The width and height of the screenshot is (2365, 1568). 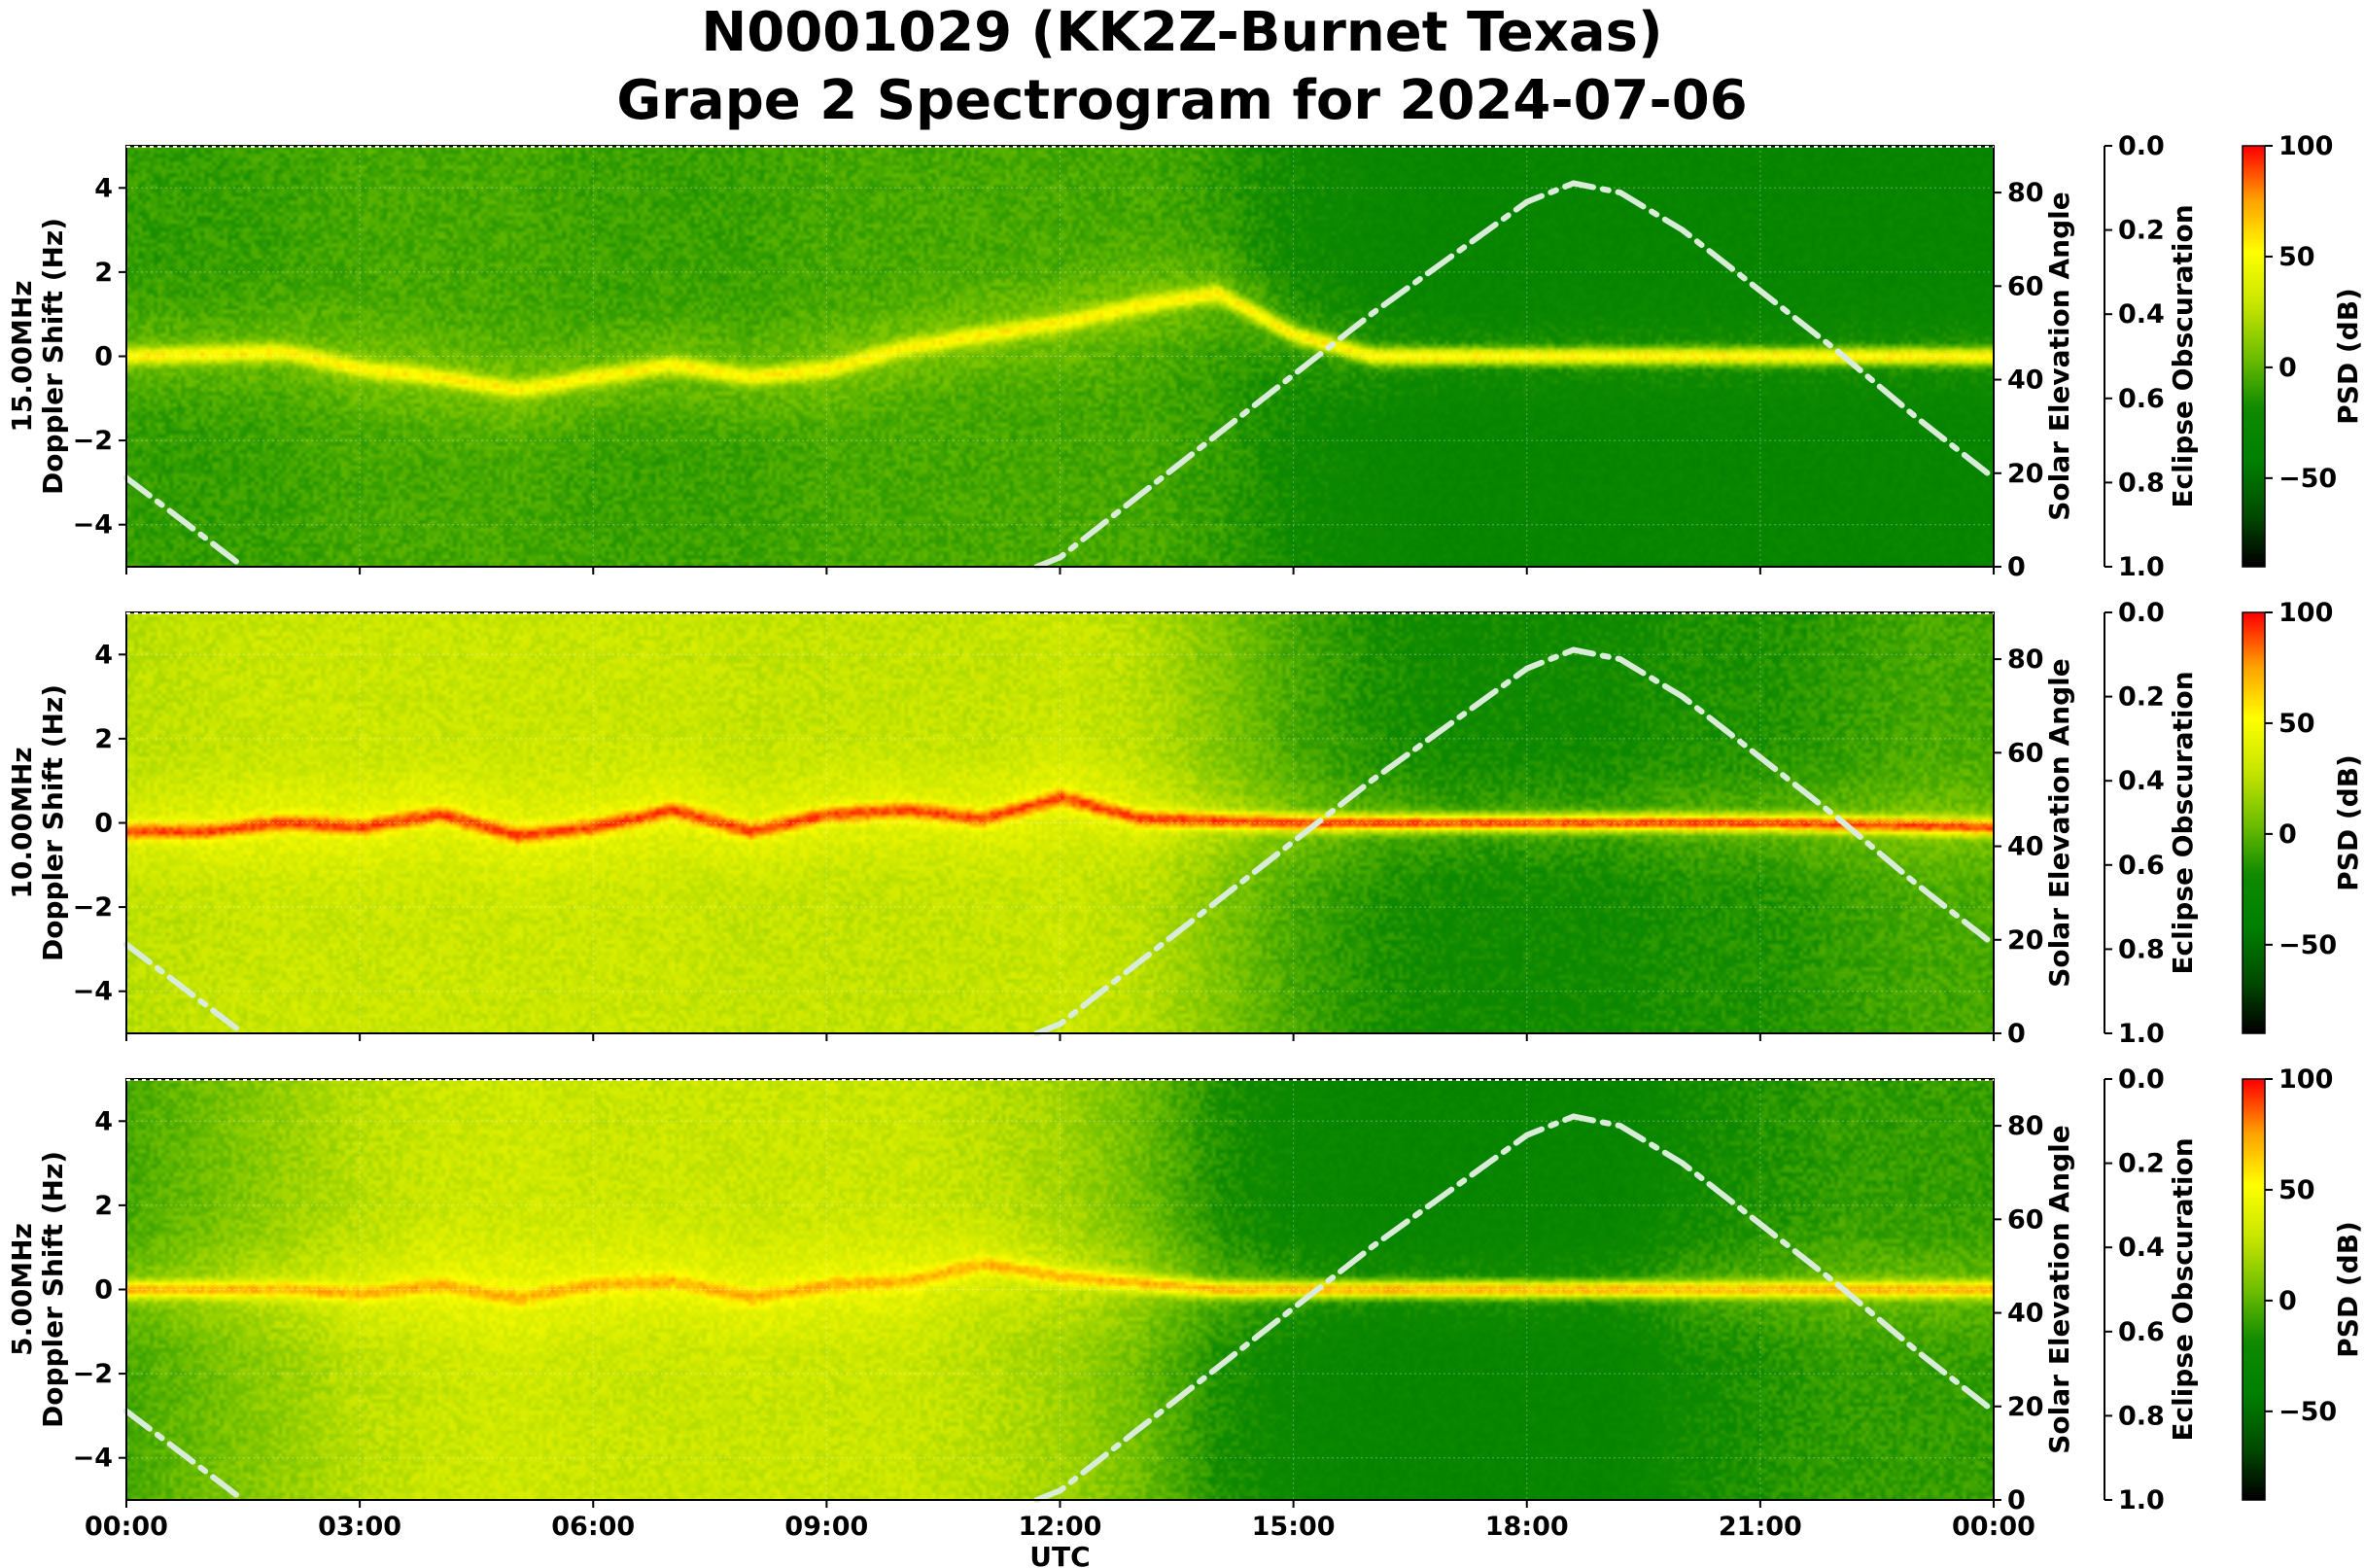 What do you see at coordinates (1527, 1527) in the screenshot?
I see `x-tick-label: 18:00` at bounding box center [1527, 1527].